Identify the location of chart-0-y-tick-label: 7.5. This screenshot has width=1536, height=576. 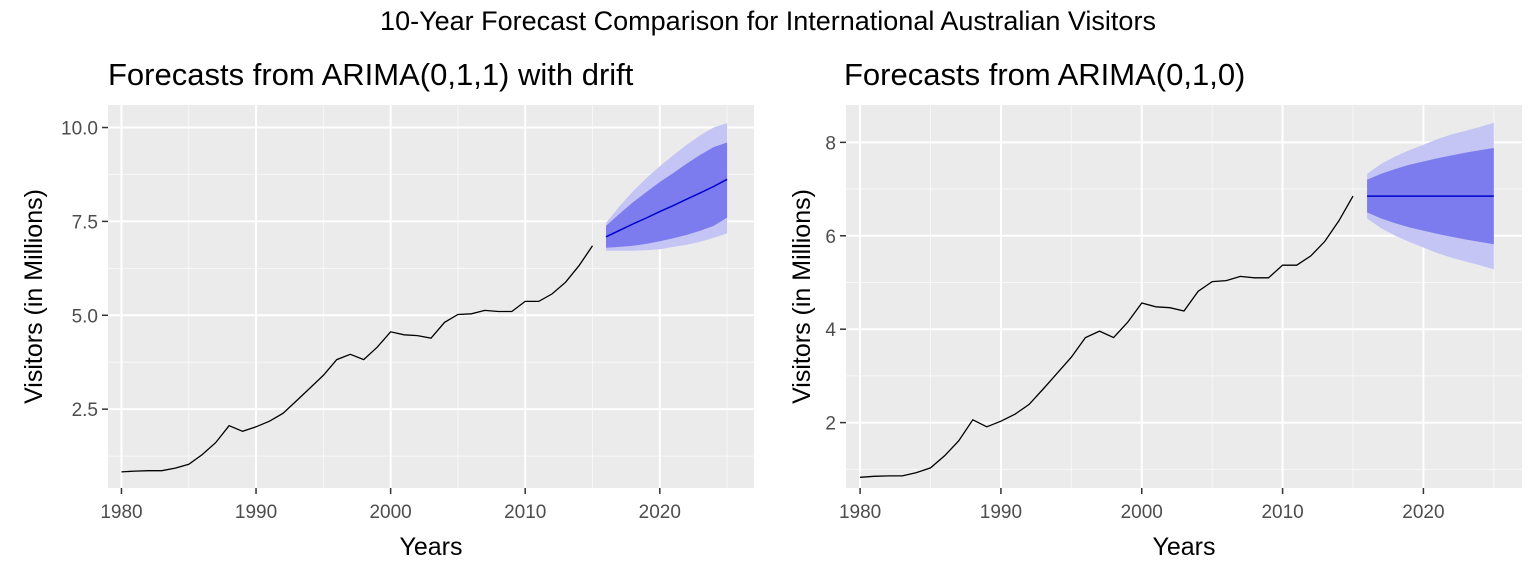
(85, 222).